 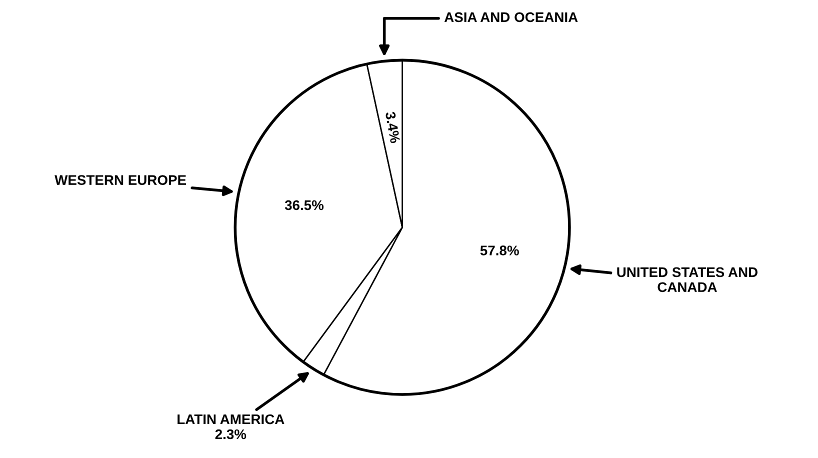 What do you see at coordinates (304, 205) in the screenshot?
I see `data-label: 36.5%` at bounding box center [304, 205].